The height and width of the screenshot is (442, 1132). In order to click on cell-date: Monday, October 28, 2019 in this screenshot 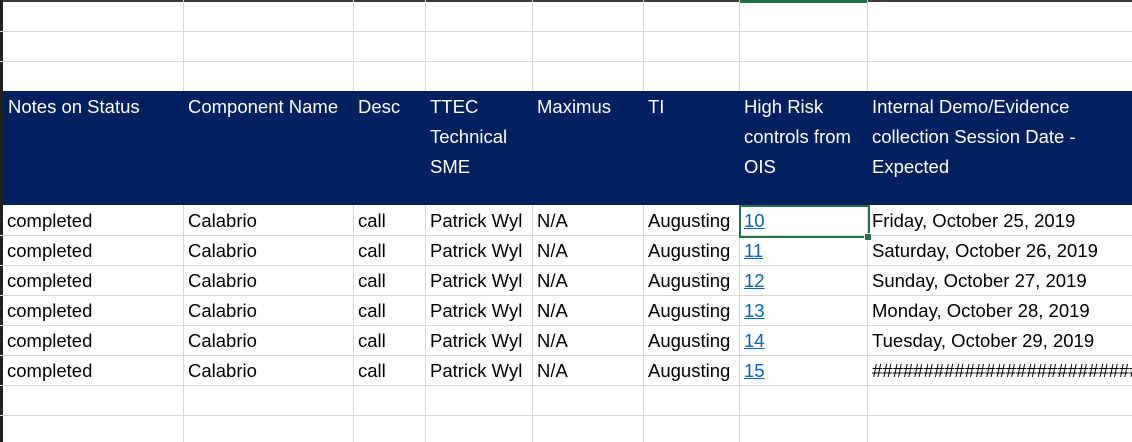, I will do `click(1002, 311)`.